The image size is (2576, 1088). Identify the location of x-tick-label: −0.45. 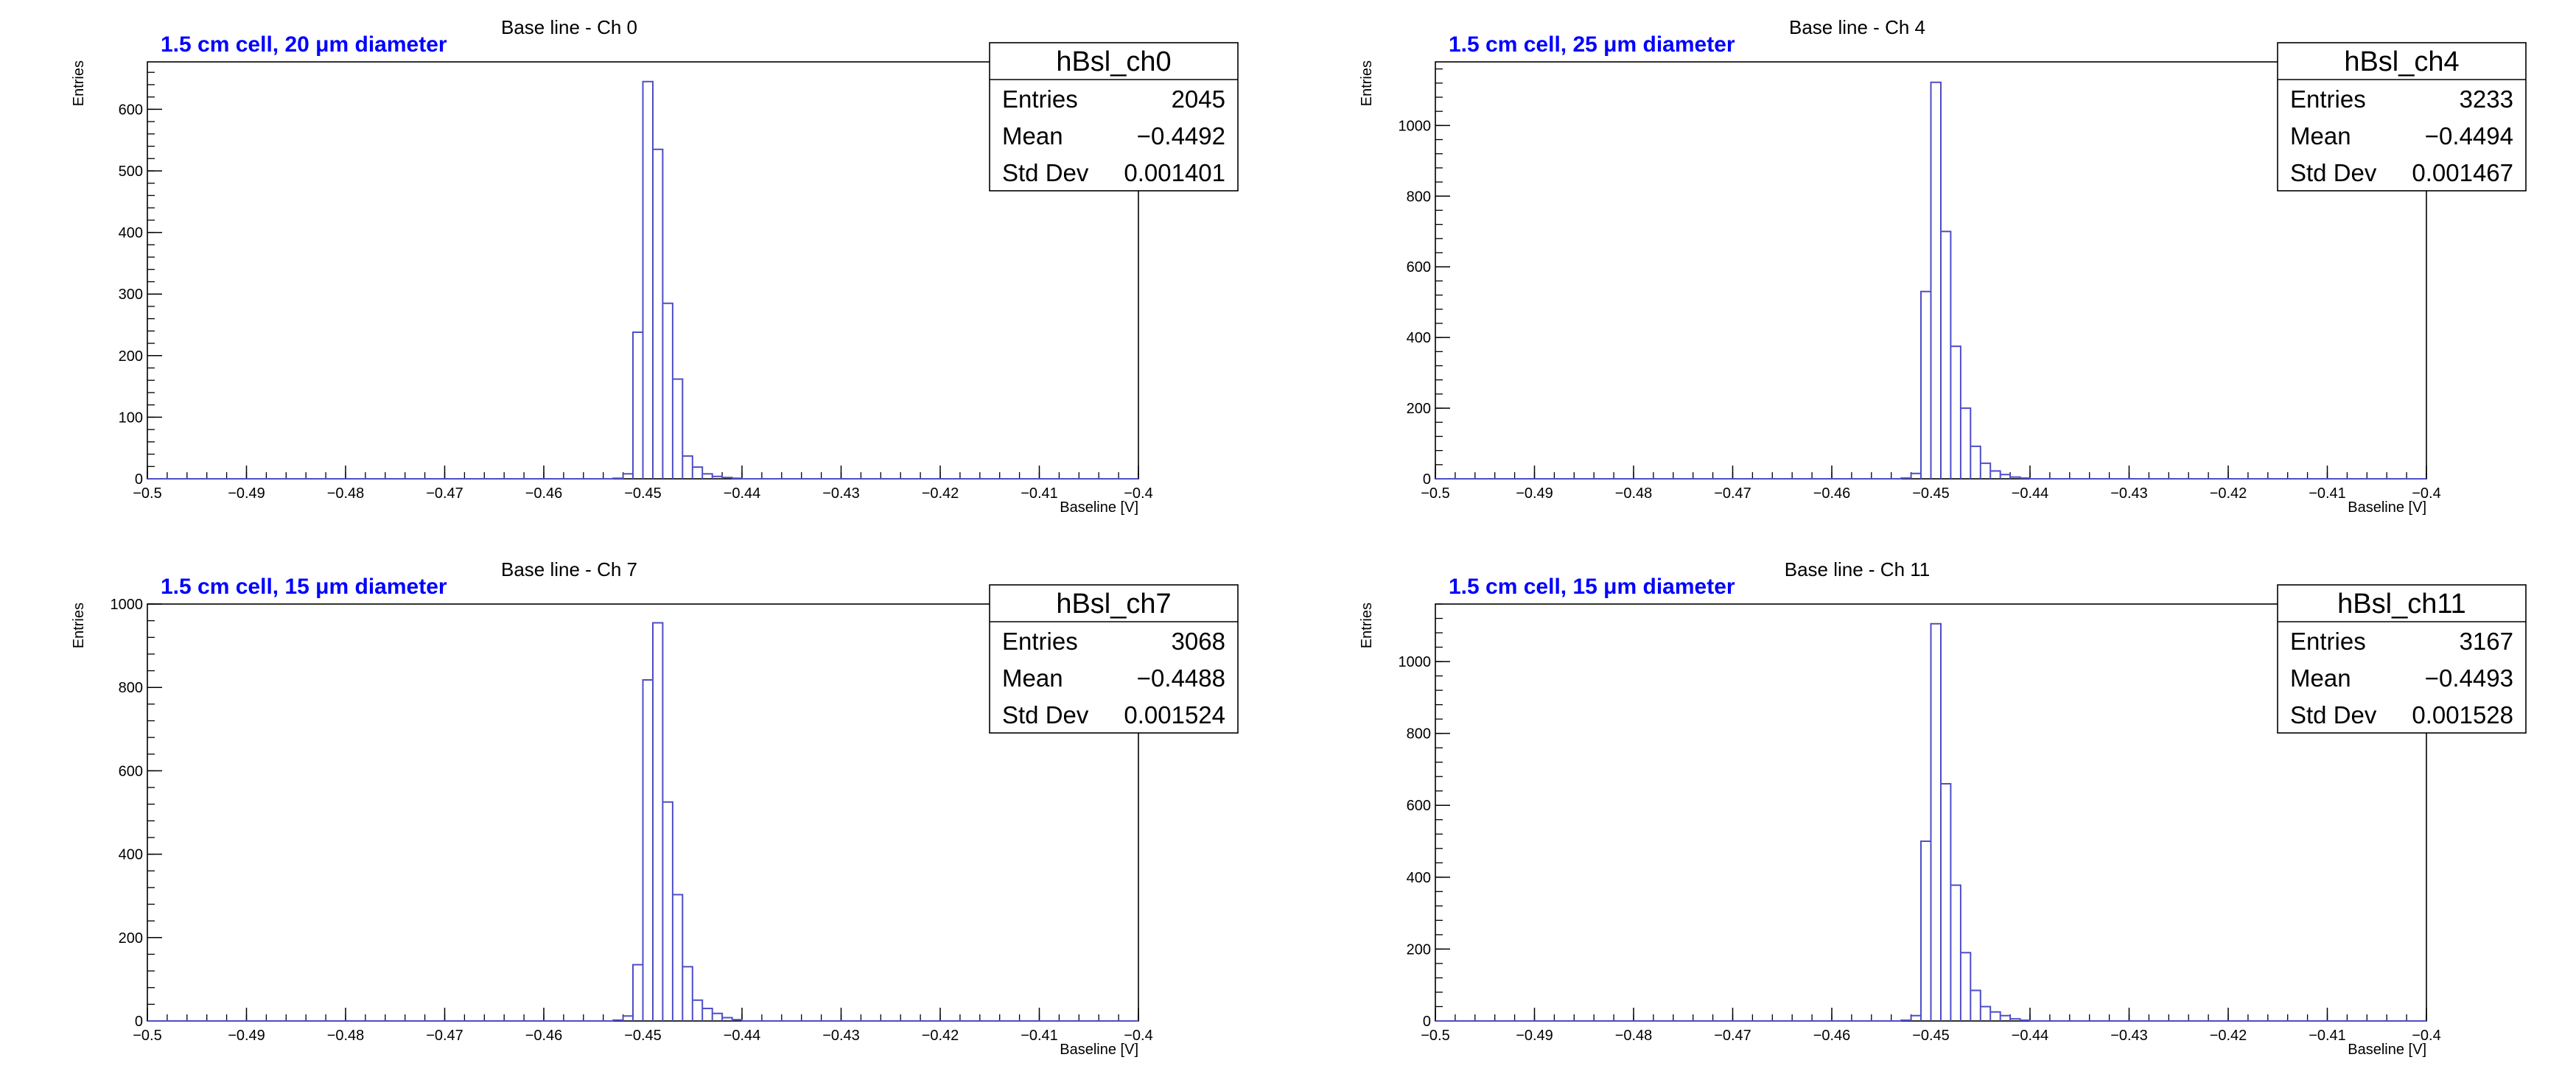
(1931, 1036).